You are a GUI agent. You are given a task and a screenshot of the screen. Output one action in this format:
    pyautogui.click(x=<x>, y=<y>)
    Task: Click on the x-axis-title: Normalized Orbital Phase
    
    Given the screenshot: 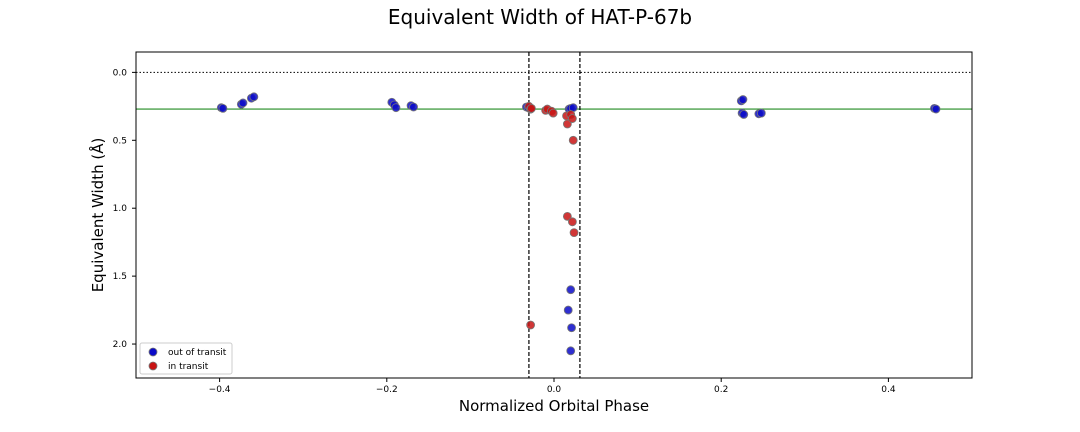 What is the action you would take?
    pyautogui.click(x=554, y=406)
    